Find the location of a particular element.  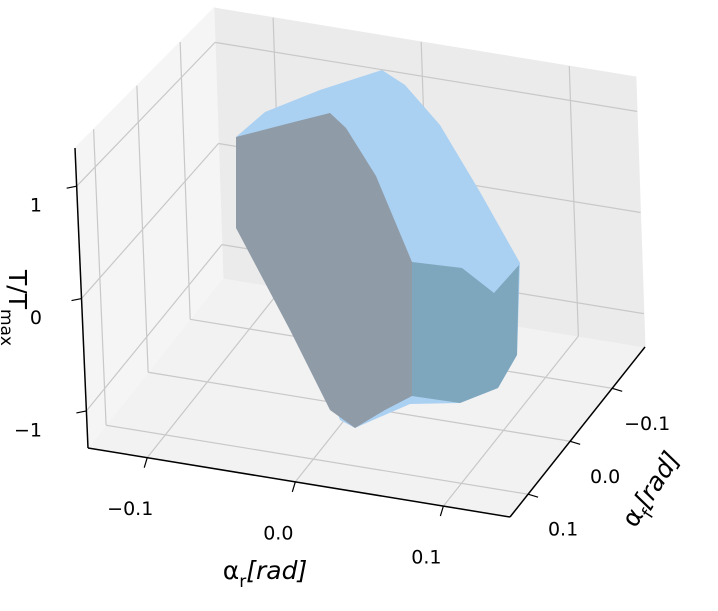

y-tick-label: 0.0 is located at coordinates (605, 477).